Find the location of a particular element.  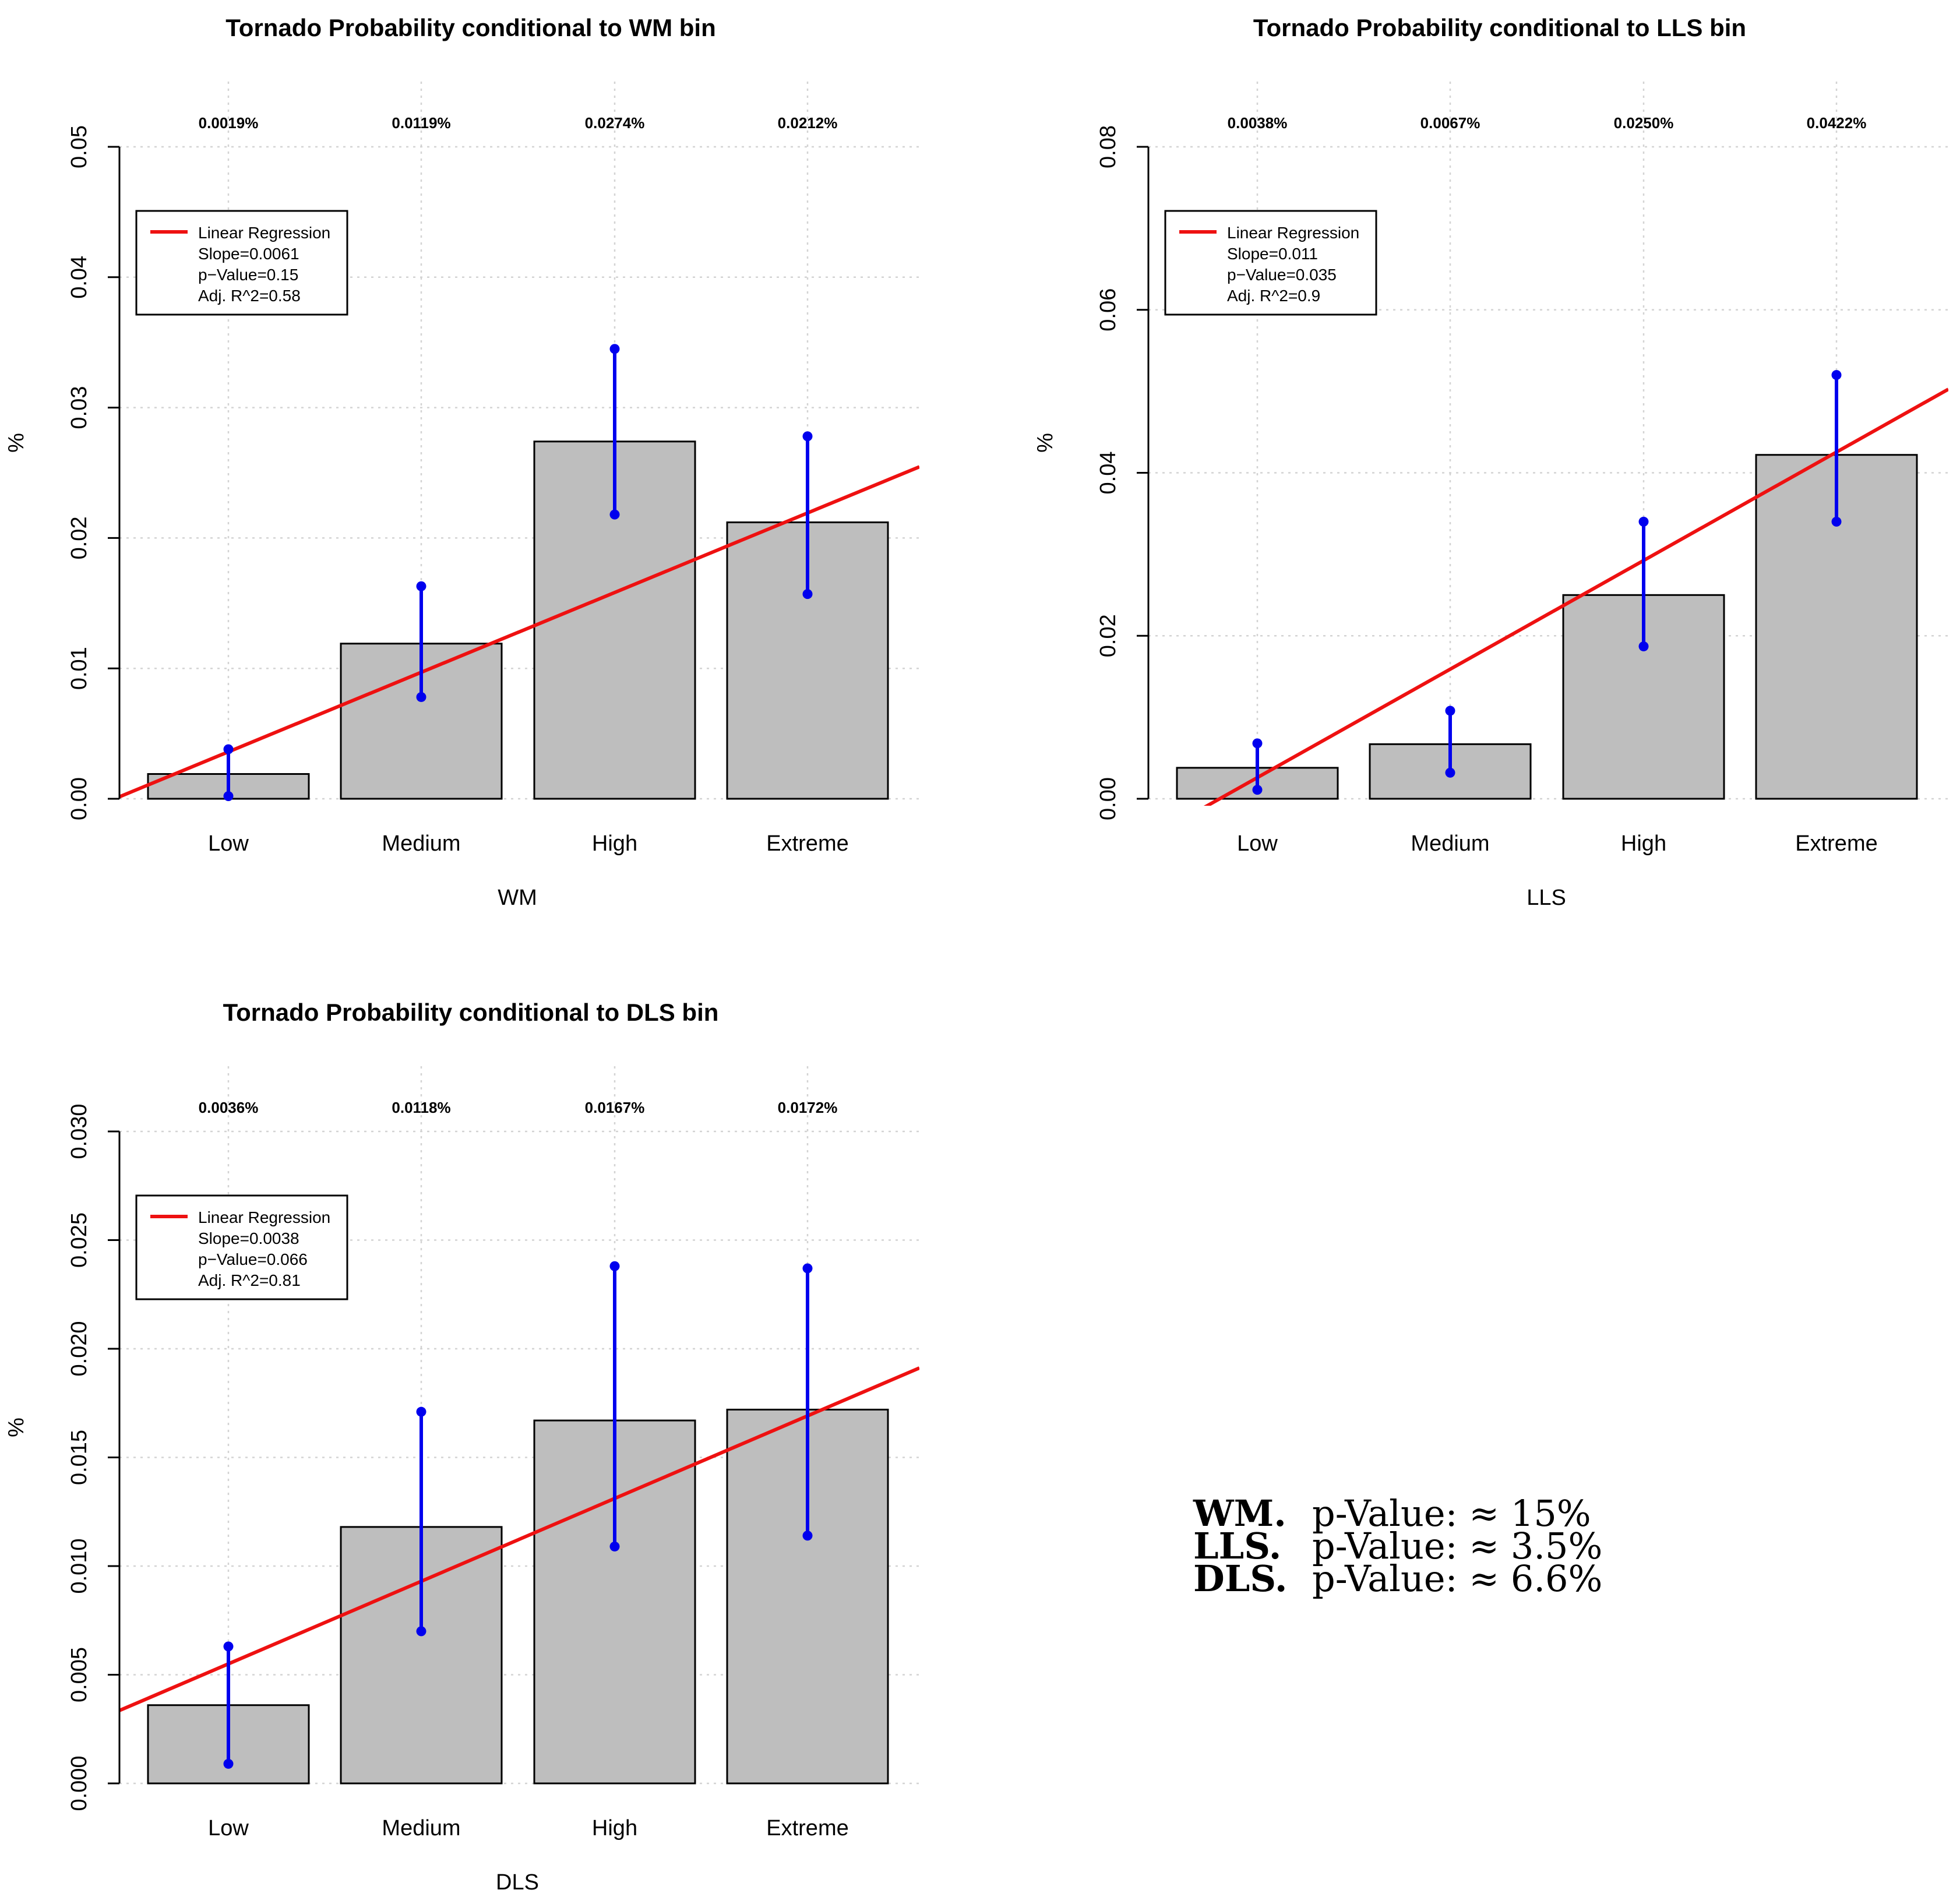

bar-value-label: 0.0118% is located at coordinates (421, 1107).